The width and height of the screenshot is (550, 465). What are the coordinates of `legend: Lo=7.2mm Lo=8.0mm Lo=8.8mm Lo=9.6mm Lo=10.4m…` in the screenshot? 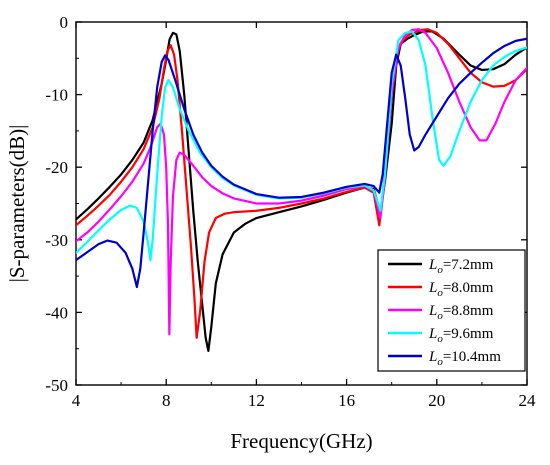 It's located at (451, 310).